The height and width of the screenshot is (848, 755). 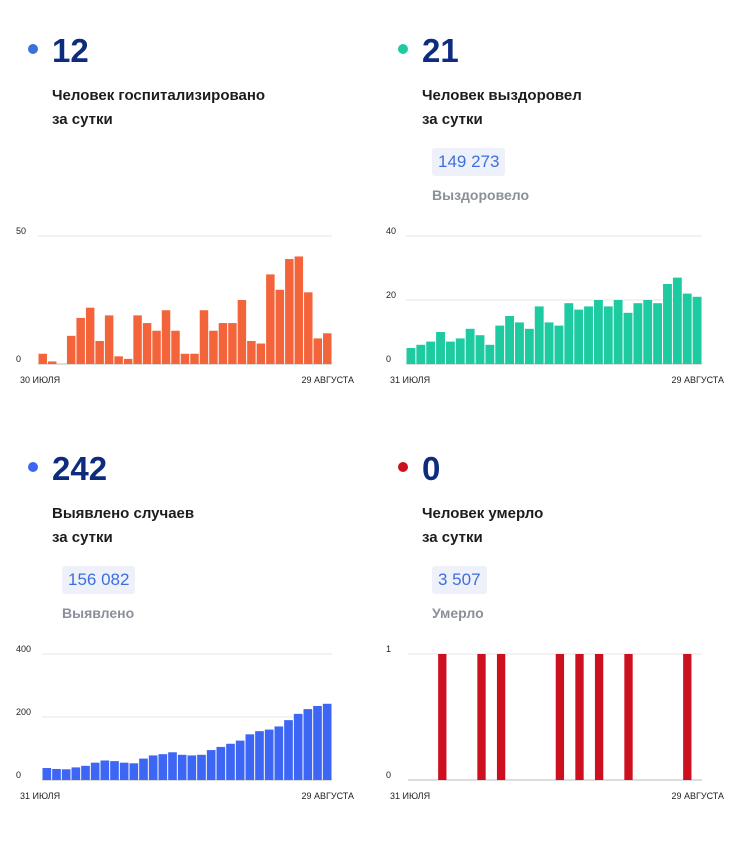 What do you see at coordinates (697, 380) in the screenshot?
I see `recovered-x-end-label: 29 АВГУСТА` at bounding box center [697, 380].